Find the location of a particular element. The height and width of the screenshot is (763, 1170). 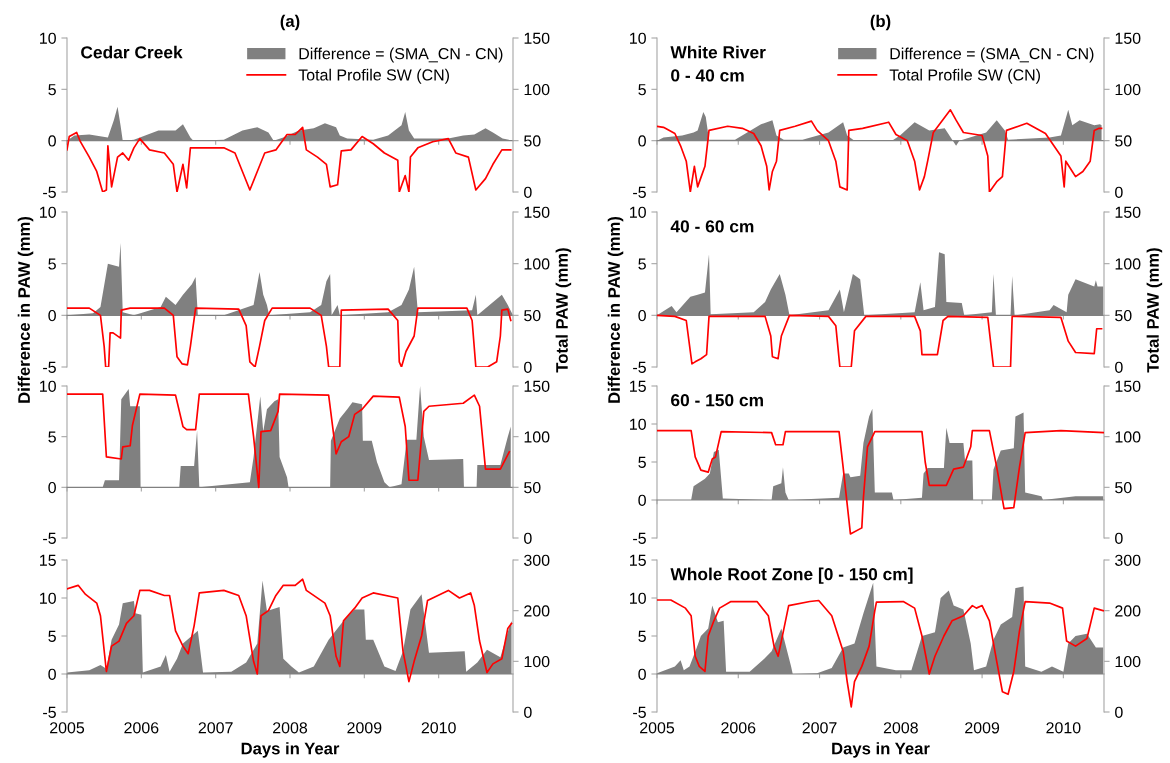

annotation: 0 - 40 cm is located at coordinates (707, 75).